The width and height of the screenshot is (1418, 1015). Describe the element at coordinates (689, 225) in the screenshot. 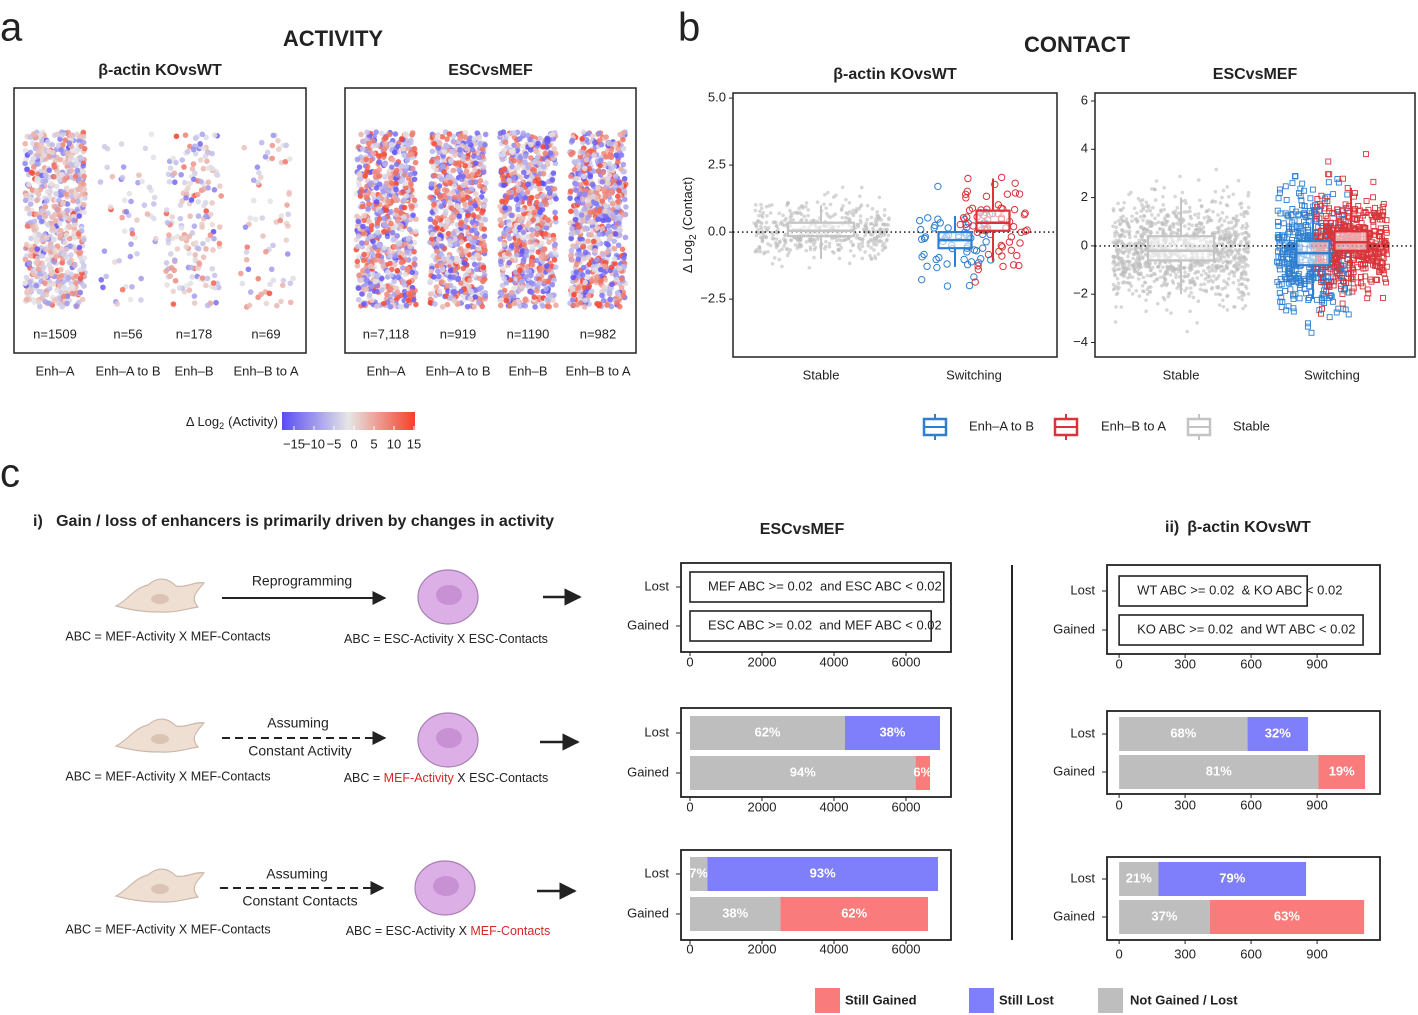

I see `y-axis-title: Δ Log2(Contact)` at that location.